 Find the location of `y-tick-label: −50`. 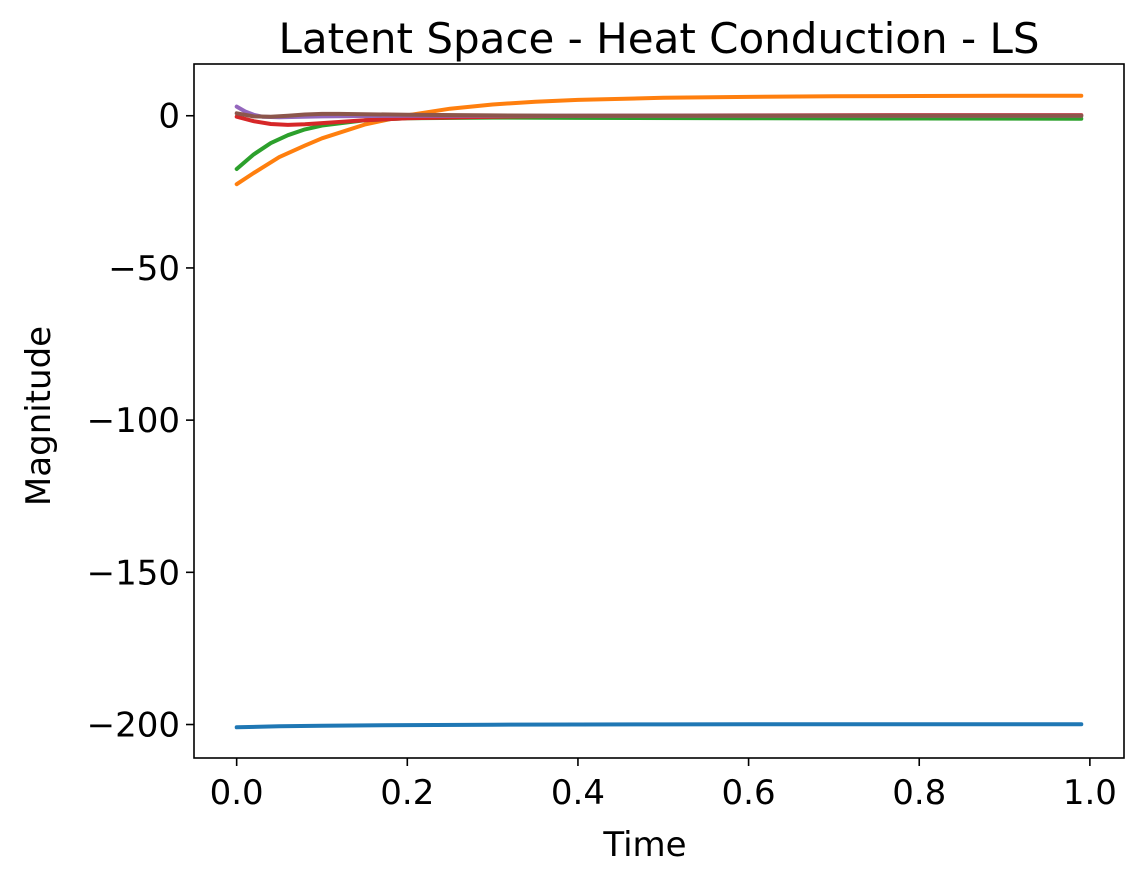

y-tick-label: −50 is located at coordinates (144, 269).